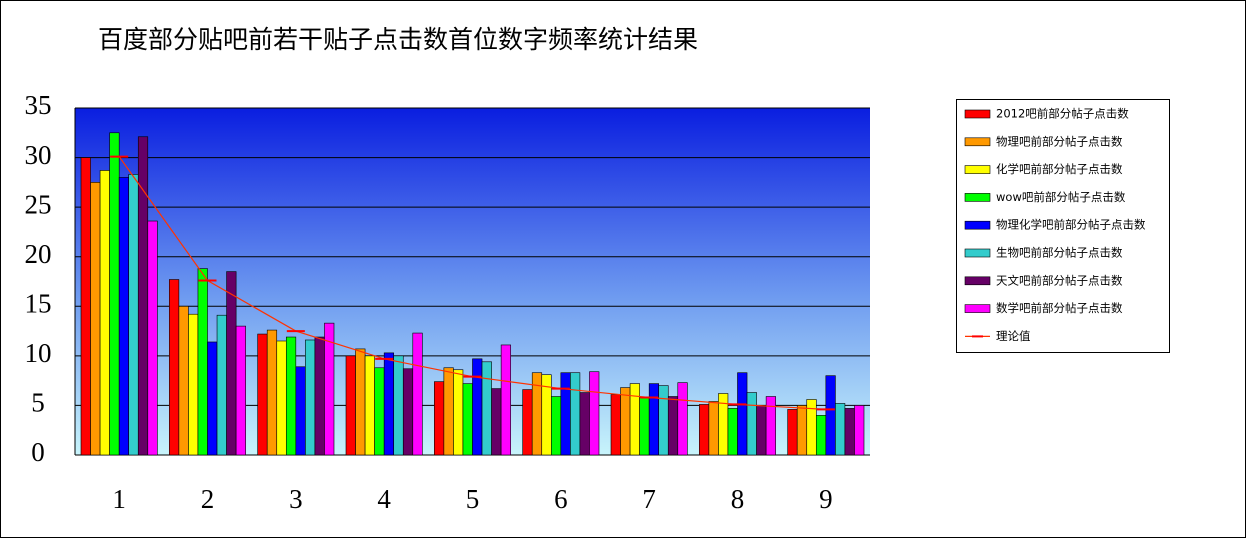 This screenshot has width=1246, height=538. What do you see at coordinates (561, 499) in the screenshot?
I see `x-tick-label: 6` at bounding box center [561, 499].